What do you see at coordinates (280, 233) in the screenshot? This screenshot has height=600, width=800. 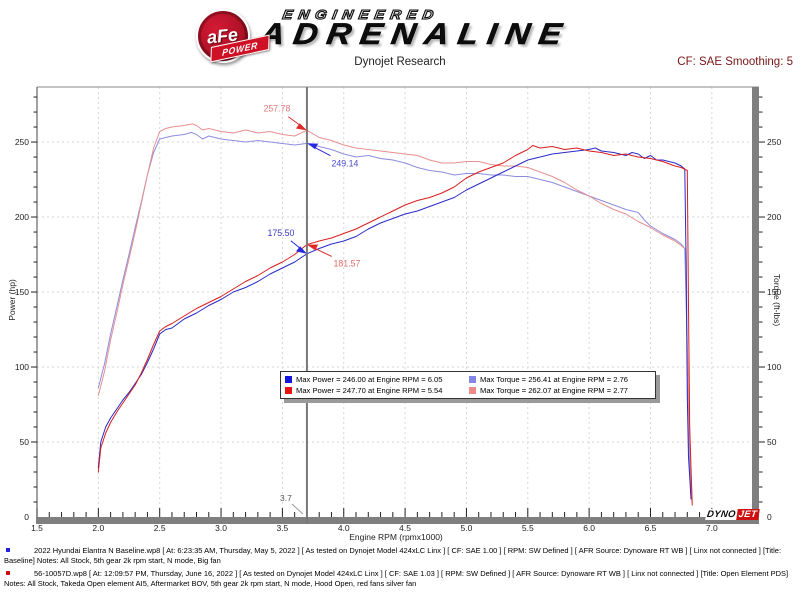 I see `svg-text: 175.50` at bounding box center [280, 233].